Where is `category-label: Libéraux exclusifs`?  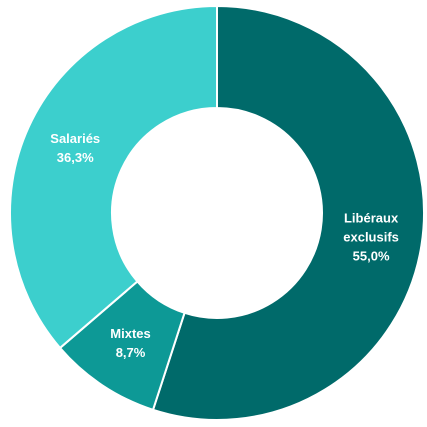
category-label: Libéraux exclusifs is located at coordinates (371, 227).